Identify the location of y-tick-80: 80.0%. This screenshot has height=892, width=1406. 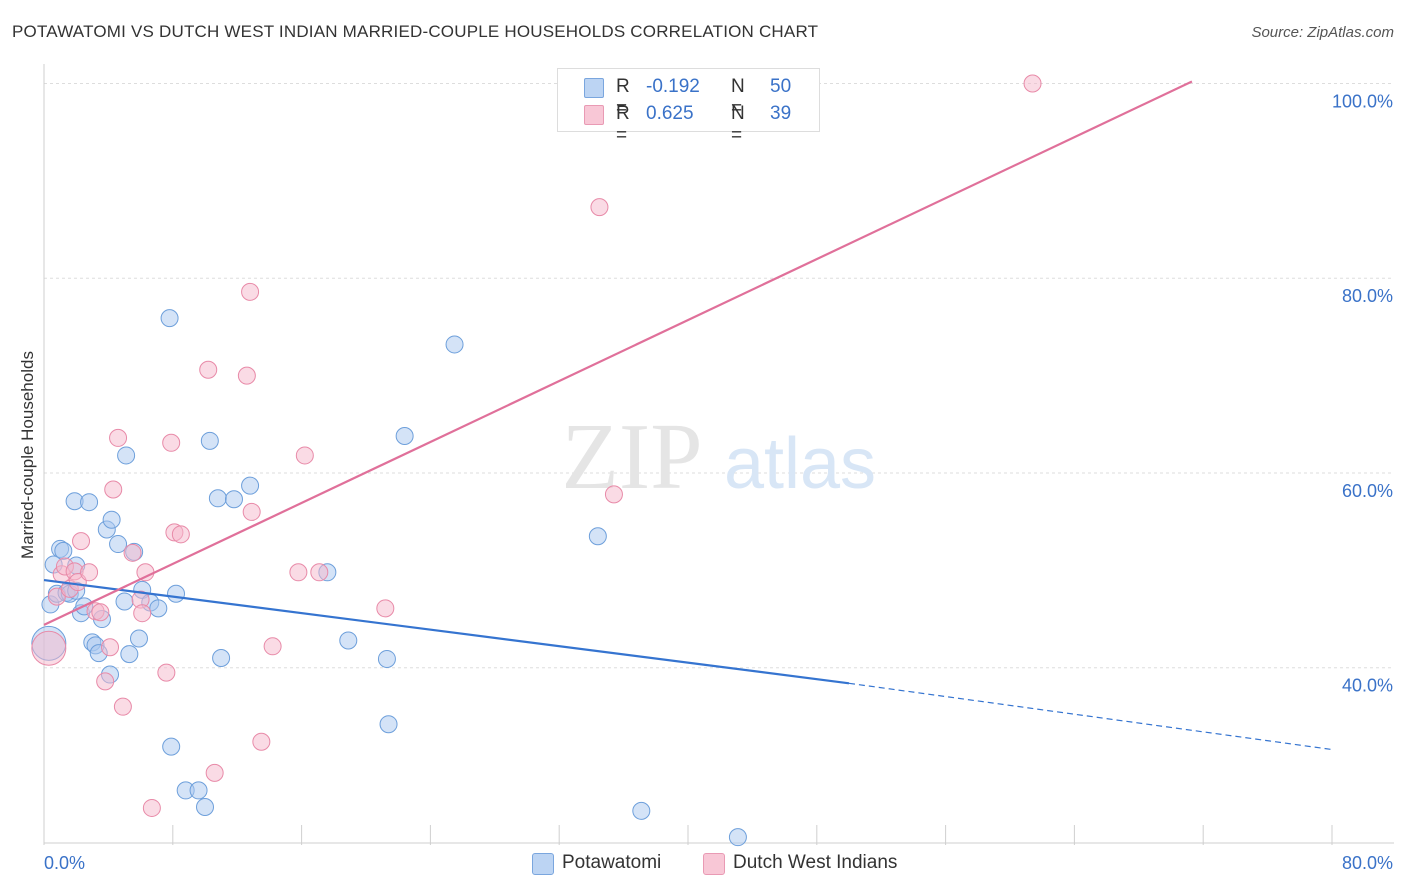
(1367, 296).